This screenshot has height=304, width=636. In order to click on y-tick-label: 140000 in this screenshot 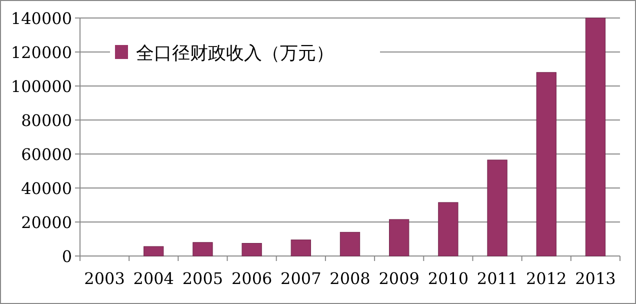, I will do `click(41, 18)`.